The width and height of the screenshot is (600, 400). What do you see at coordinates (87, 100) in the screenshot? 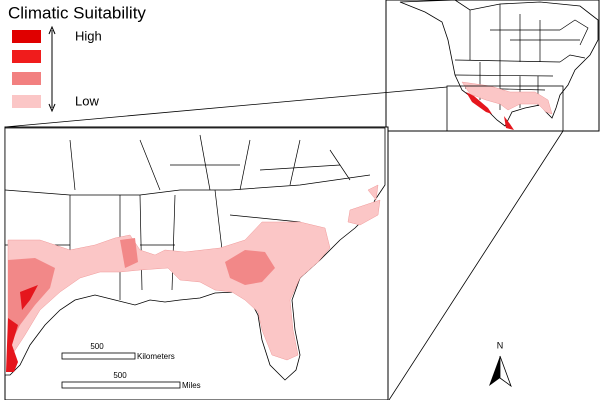
I see `legend-low: Low` at bounding box center [87, 100].